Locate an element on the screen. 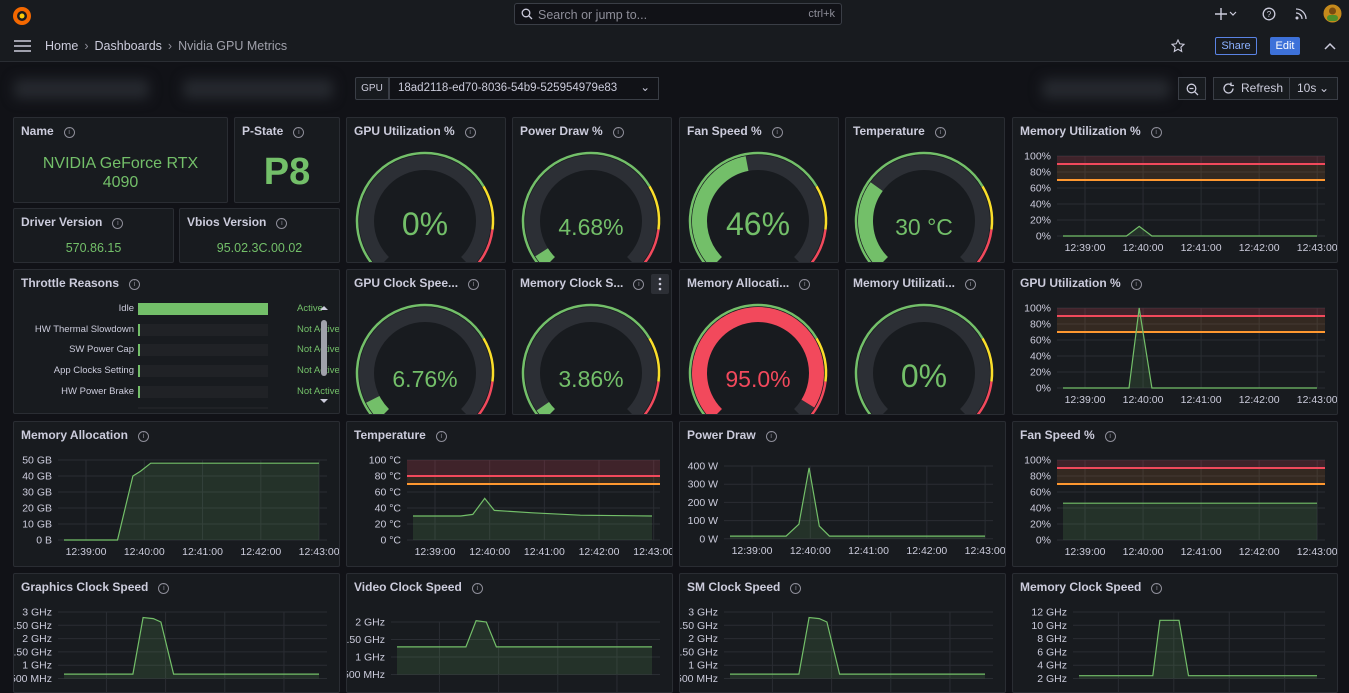 This screenshot has height=693, width=1349. y-tick-label: 20% is located at coordinates (1040, 373).